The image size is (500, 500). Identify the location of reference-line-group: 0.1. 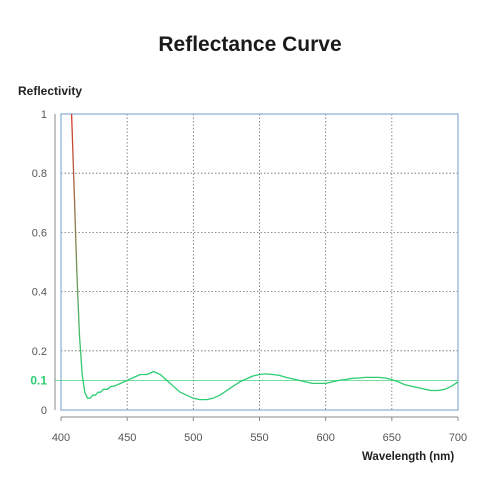
(244, 380).